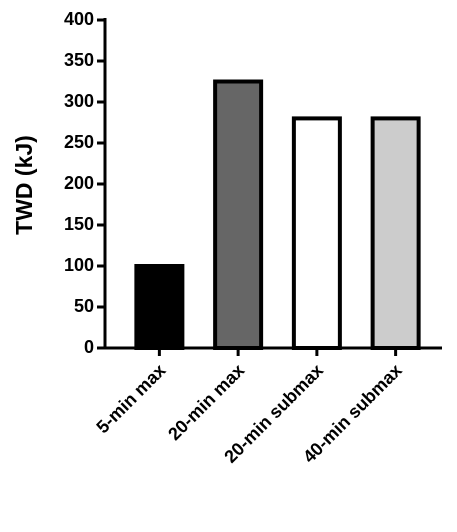 The width and height of the screenshot is (457, 532). What do you see at coordinates (79, 60) in the screenshot?
I see `y-tick-label: 350` at bounding box center [79, 60].